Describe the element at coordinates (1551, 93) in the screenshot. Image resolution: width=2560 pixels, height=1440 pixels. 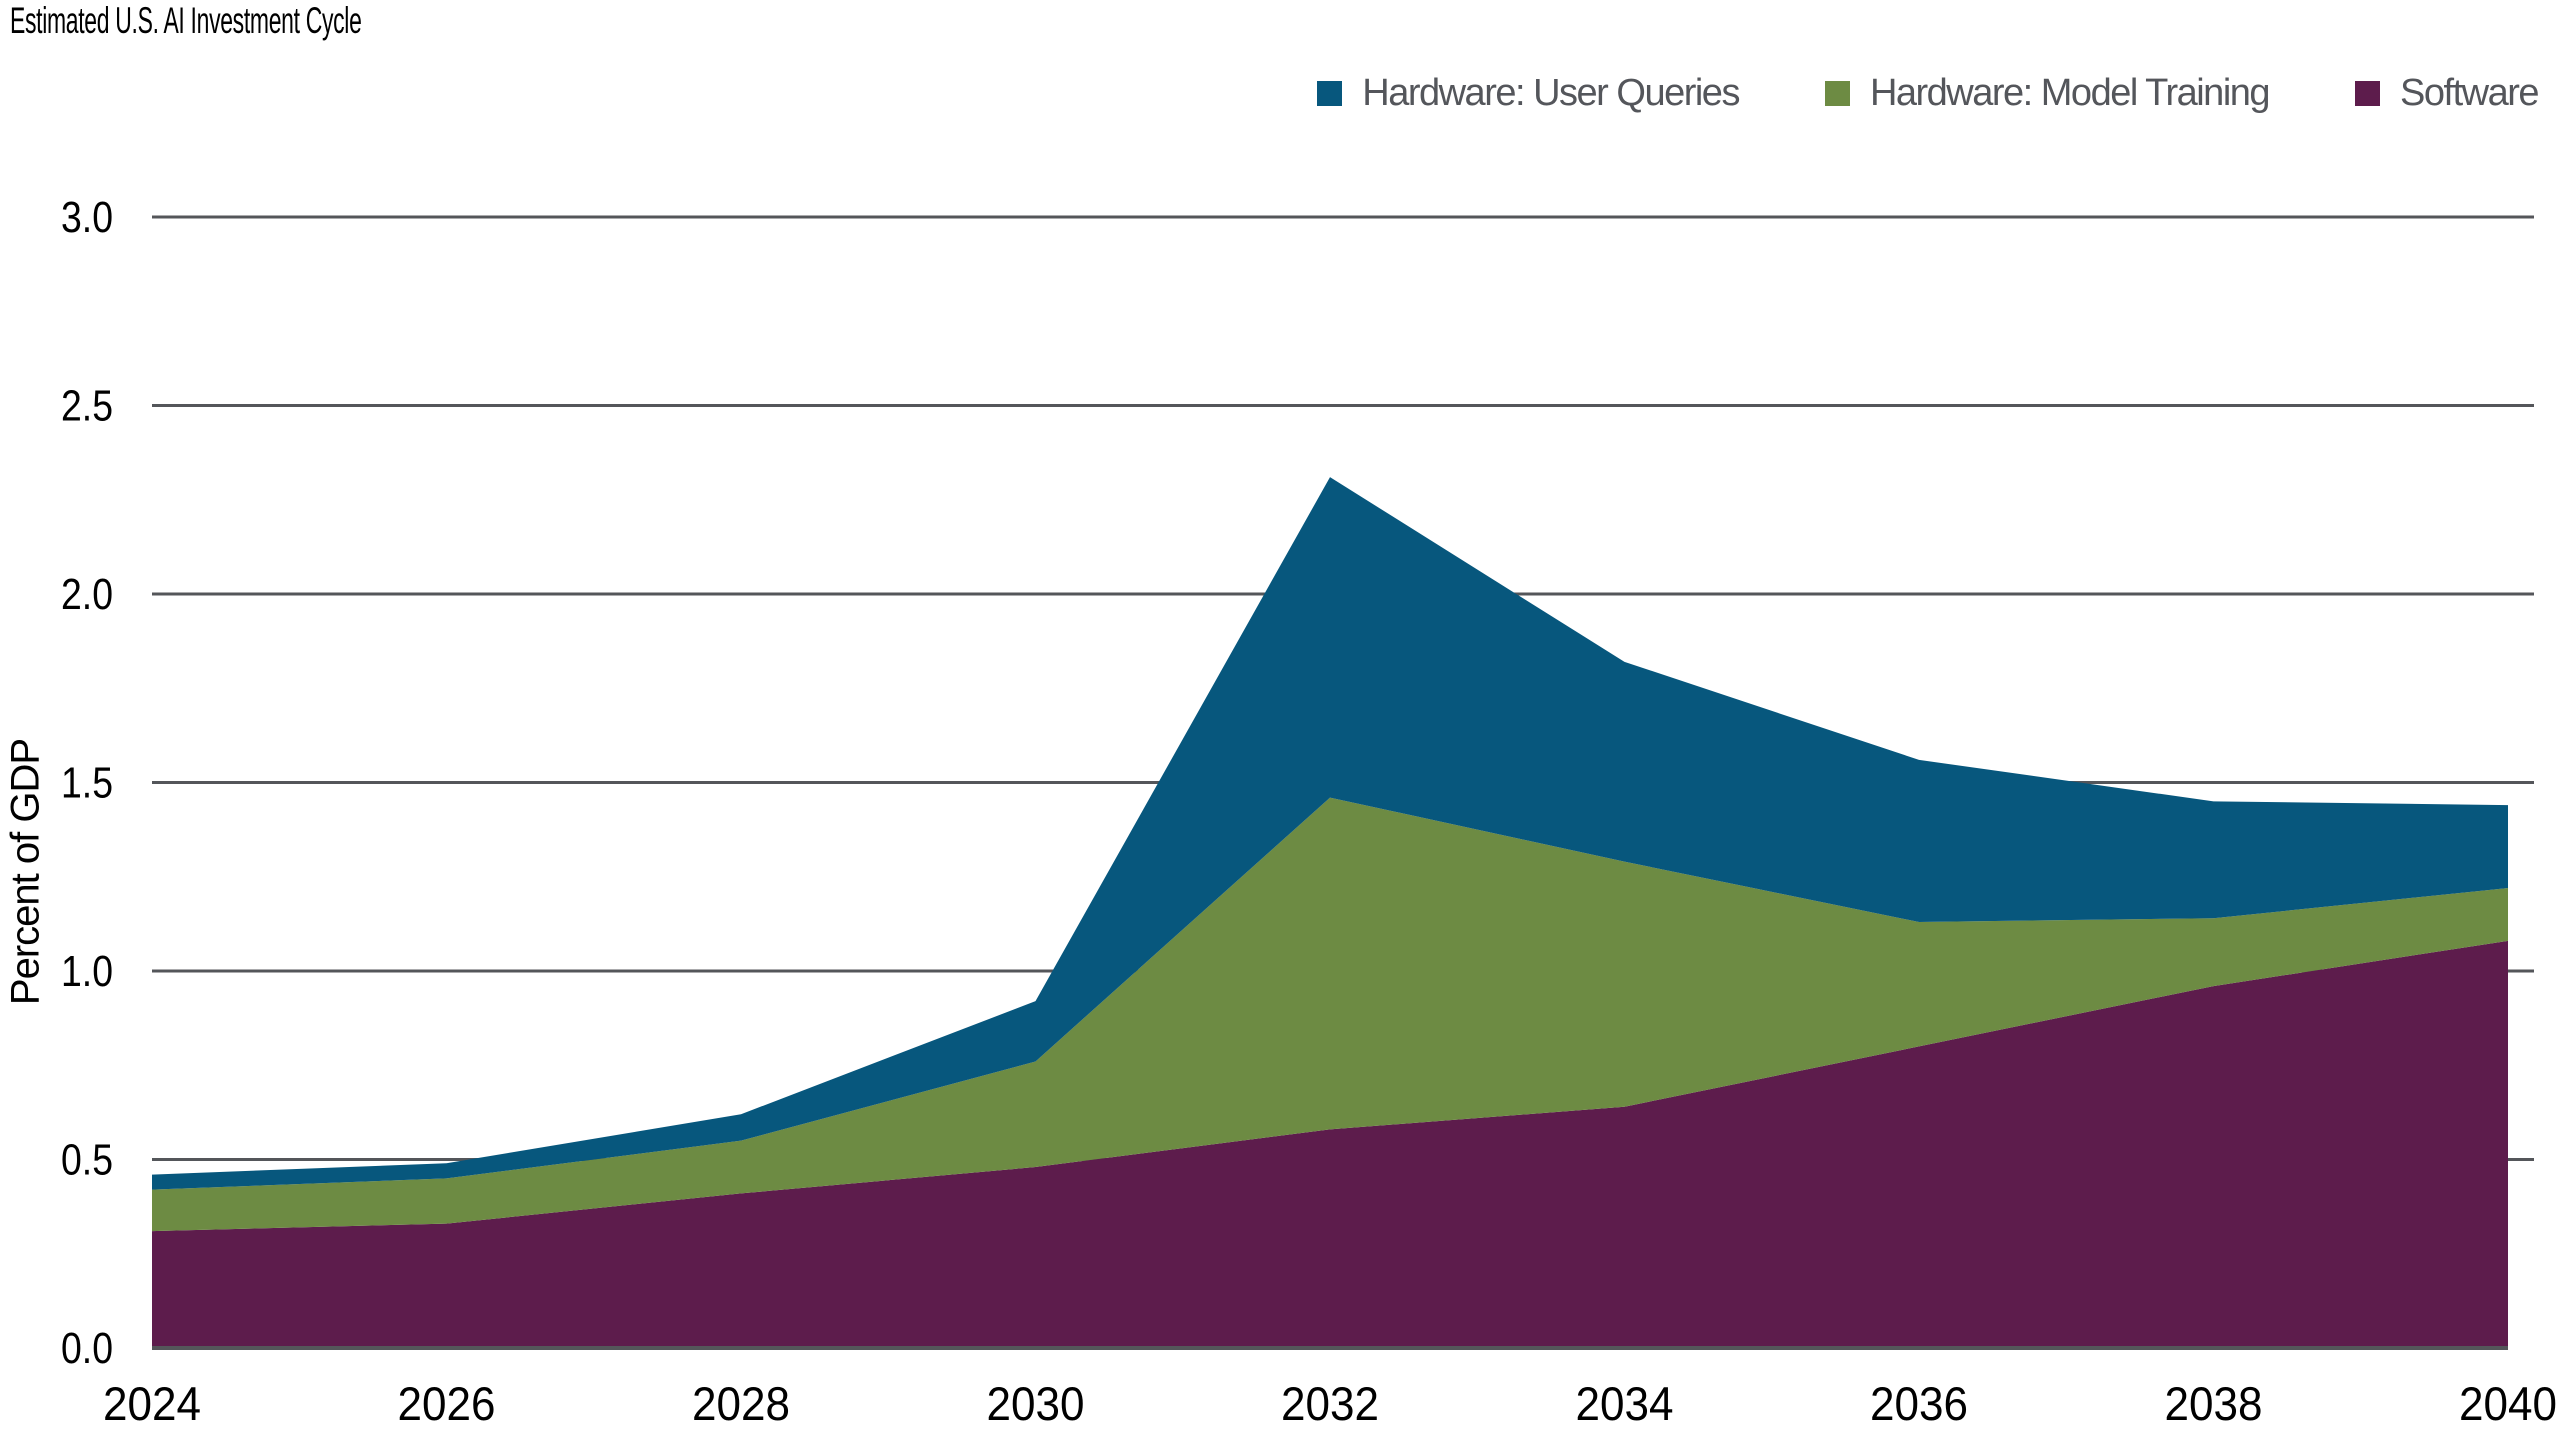
I see `legend-label-hardware-user-queries: Hardware: User Queries` at that location.